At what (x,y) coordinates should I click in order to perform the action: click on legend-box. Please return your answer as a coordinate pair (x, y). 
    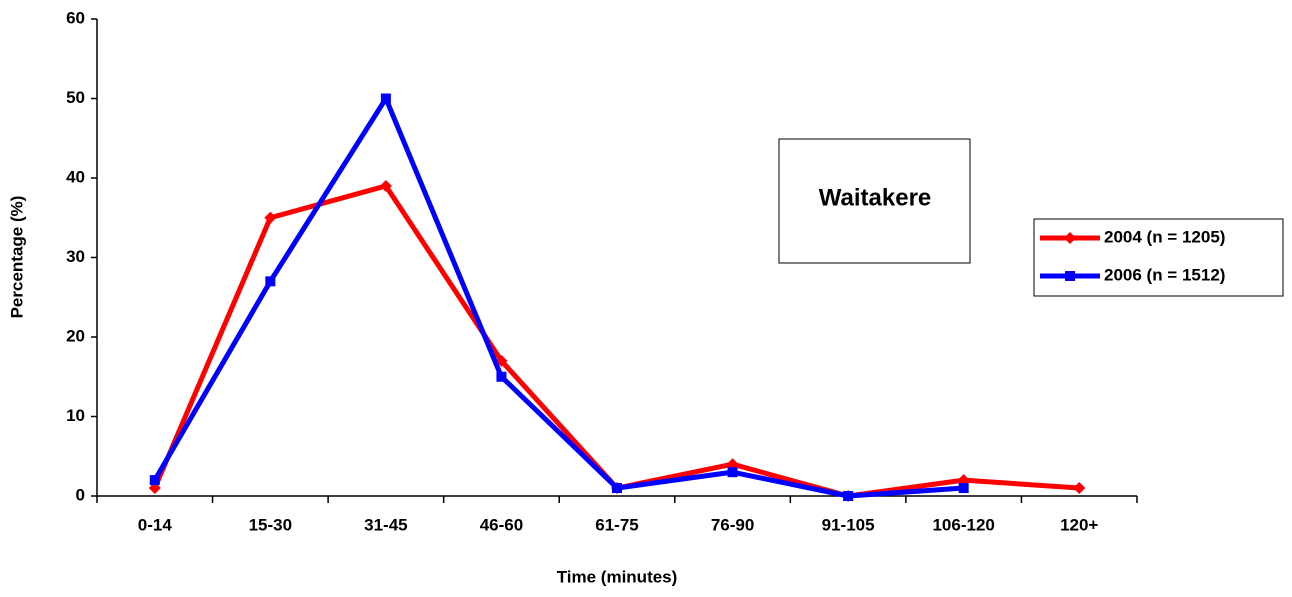
    Looking at the image, I should click on (1158, 257).